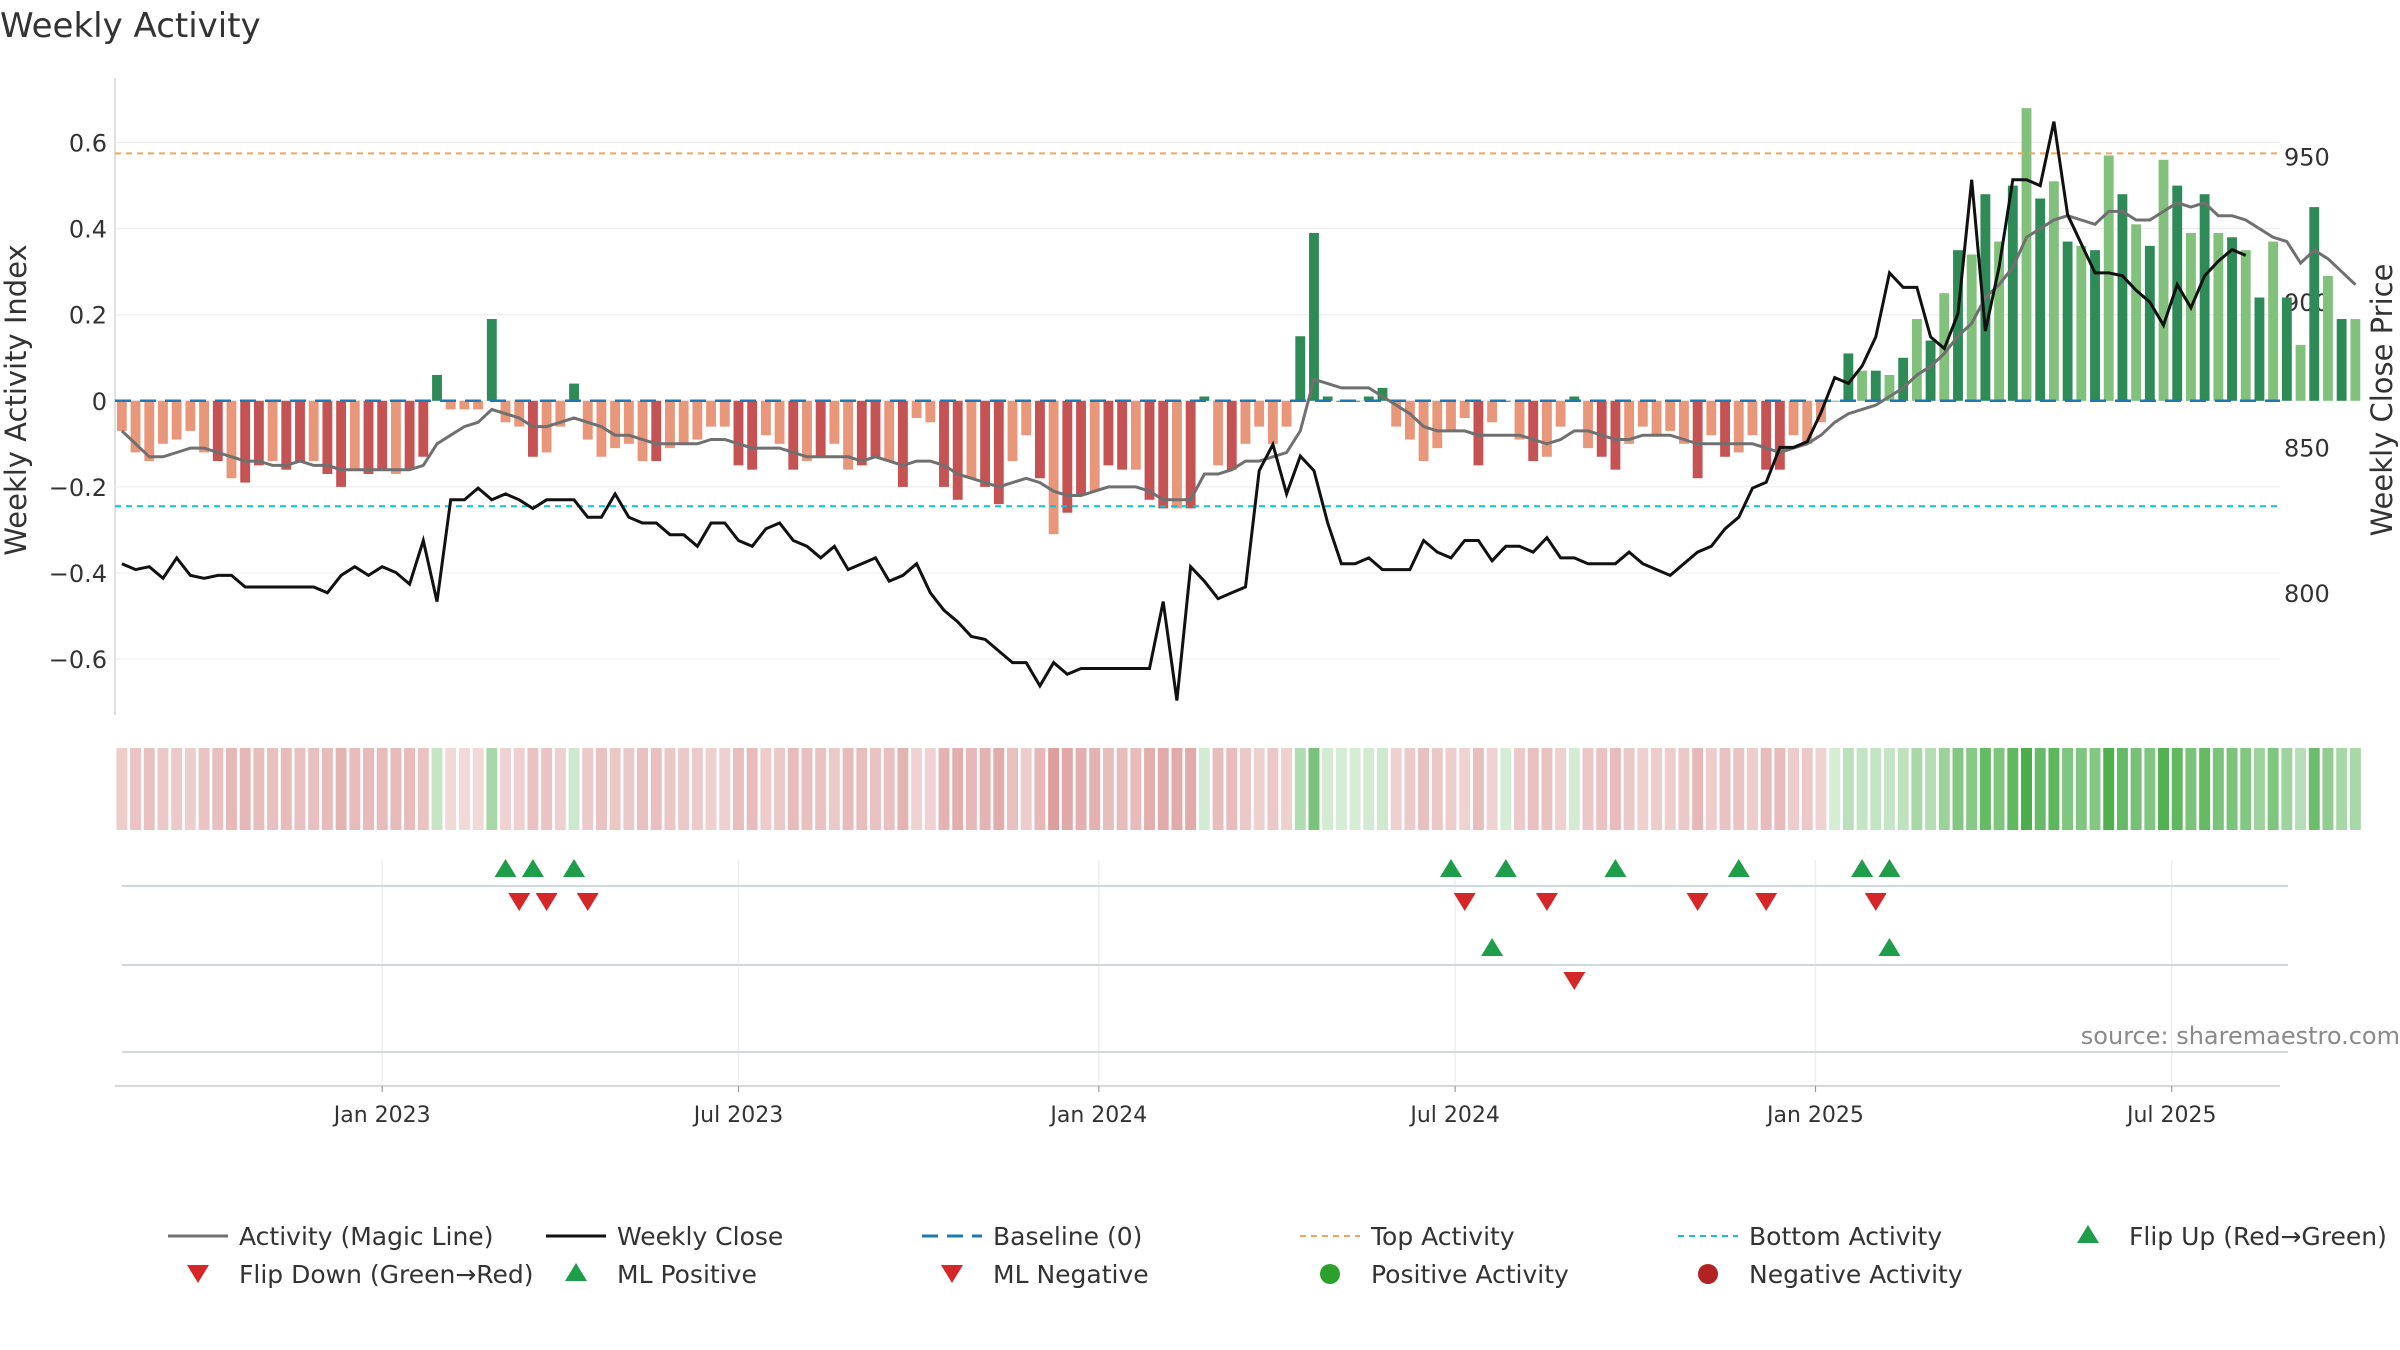  I want to click on legend-label: Top Activity, so click(1442, 1236).